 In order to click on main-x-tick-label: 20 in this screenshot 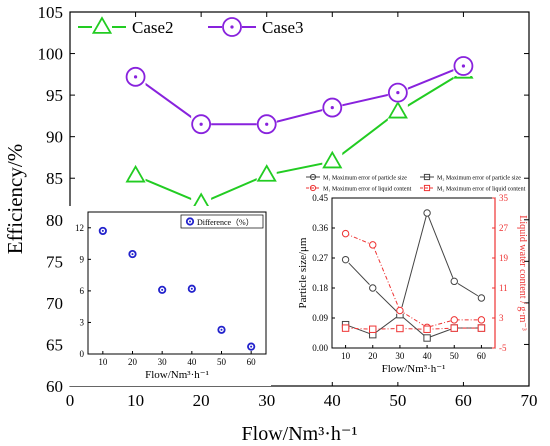, I will do `click(201, 400)`.